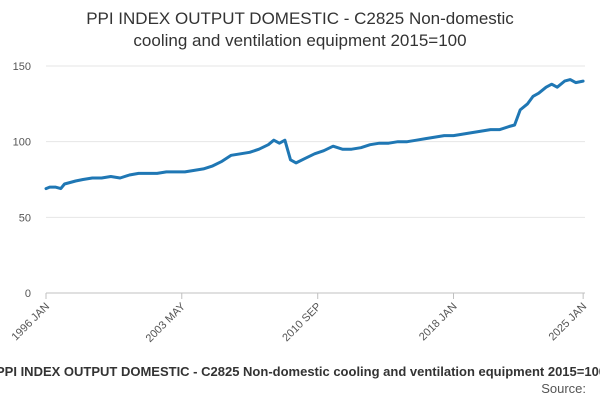 The image size is (600, 400). I want to click on y-tick-label-100: 100, so click(22, 143).